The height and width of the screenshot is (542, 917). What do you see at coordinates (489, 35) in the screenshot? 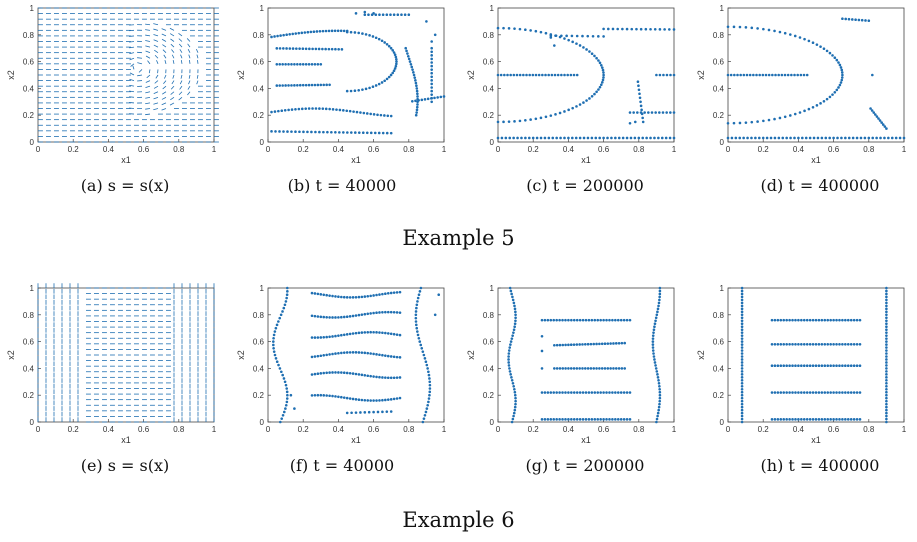
I see `y-tick-label: 0.8` at bounding box center [489, 35].